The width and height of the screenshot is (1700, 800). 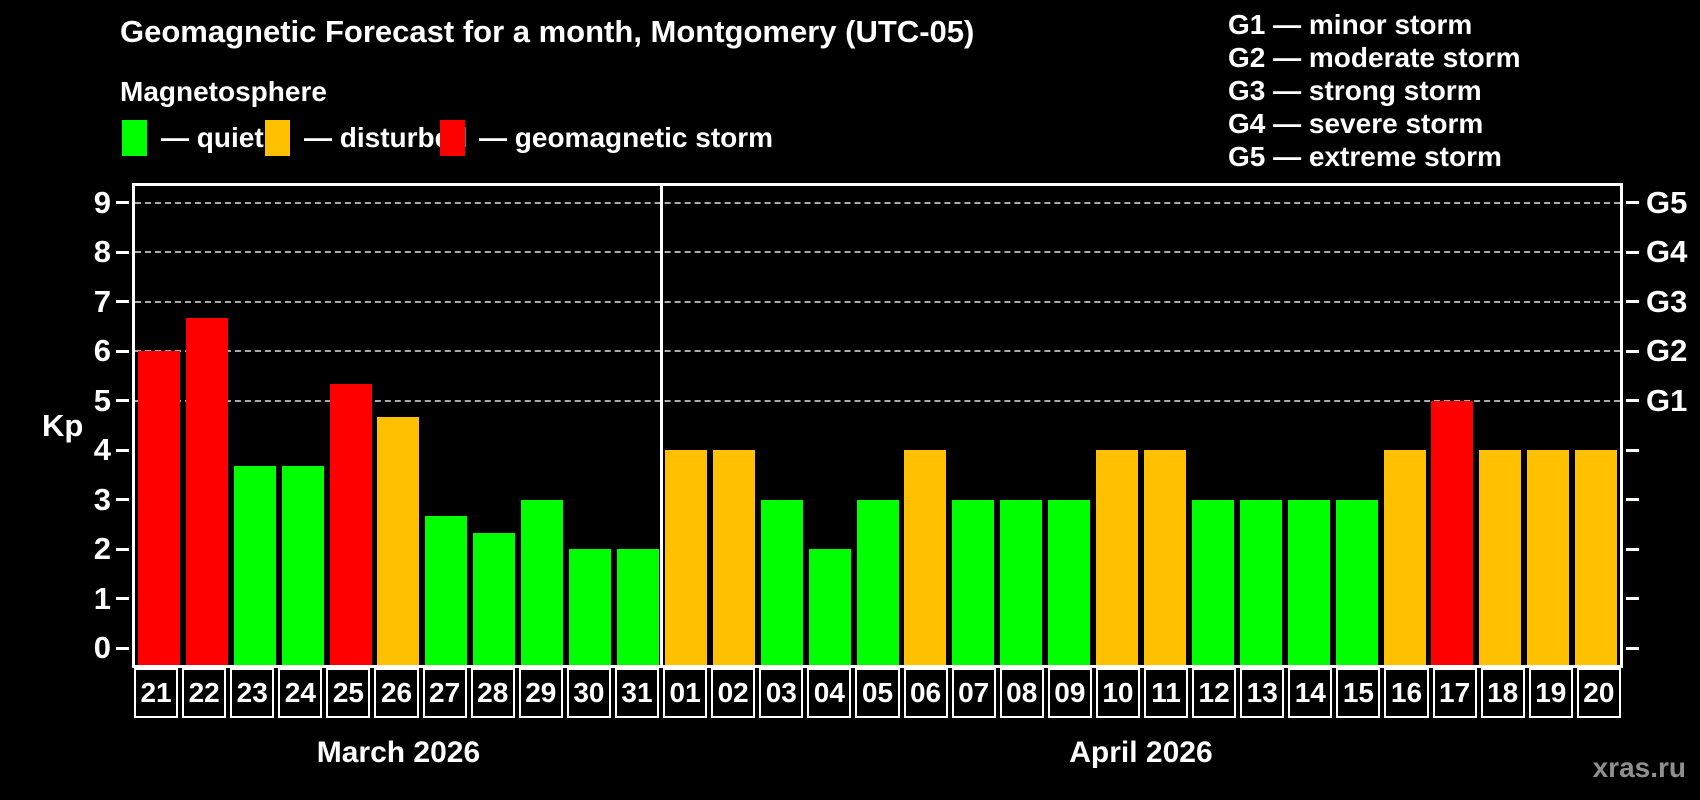 What do you see at coordinates (223, 91) in the screenshot?
I see `chart-subtitle: Magnetosphere` at bounding box center [223, 91].